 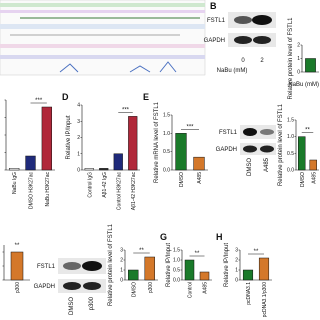 I want to click on x-tick-label: Aβ1-42 H3K27ac, so click(x=134, y=191).